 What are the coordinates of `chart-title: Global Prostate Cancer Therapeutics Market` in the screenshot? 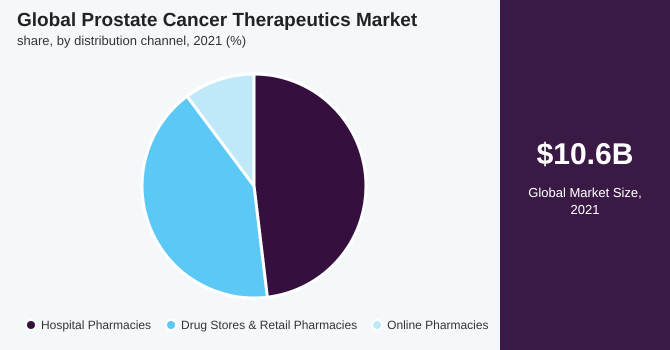 It's located at (217, 20).